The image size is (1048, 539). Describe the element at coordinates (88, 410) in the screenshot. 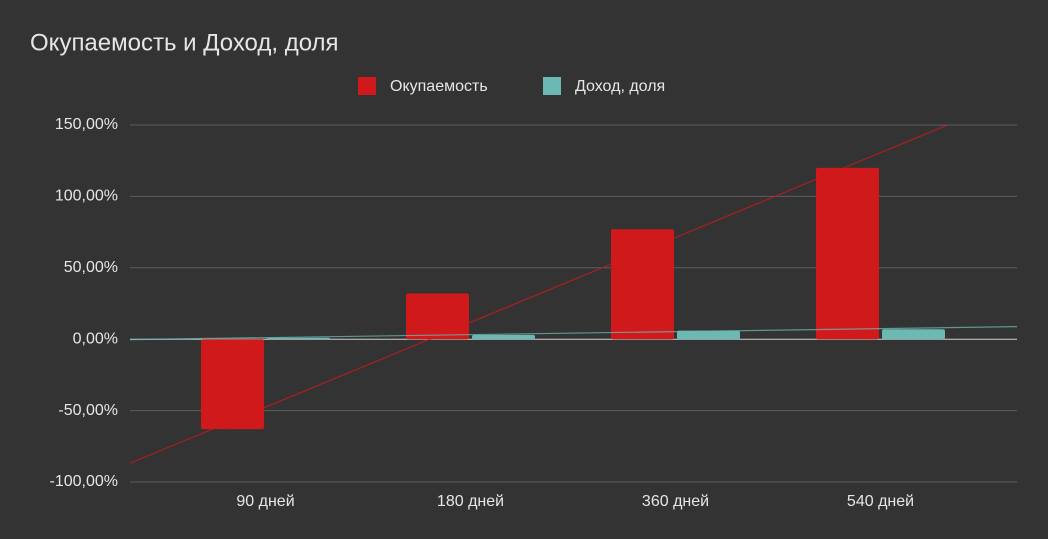

I see `y-tick-label: -50,00%` at that location.